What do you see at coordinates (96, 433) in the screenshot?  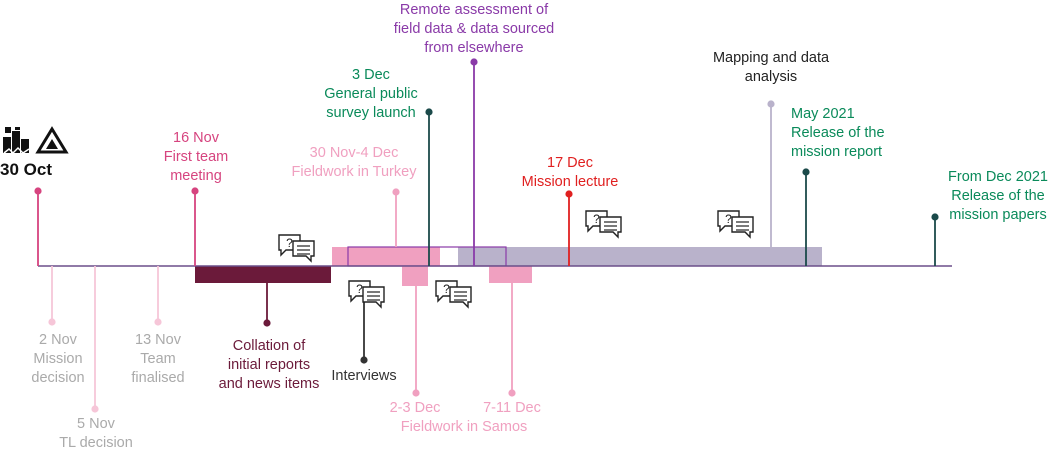 I see `label-5-nov: 5 Nov TL decision` at bounding box center [96, 433].